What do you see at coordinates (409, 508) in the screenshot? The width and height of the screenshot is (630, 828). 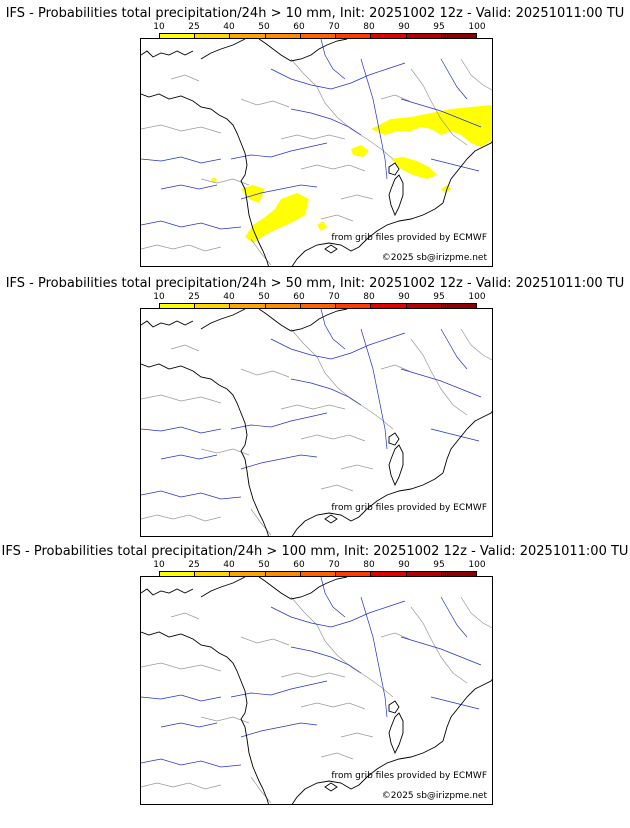 I see `grib-credit: from grib files provided by ECMWF` at bounding box center [409, 508].